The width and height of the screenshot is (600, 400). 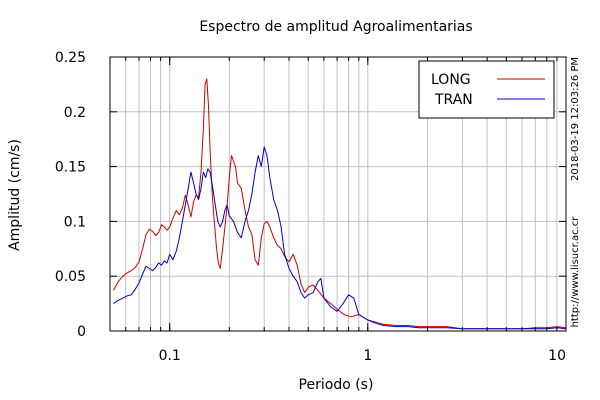 I want to click on x-axis-label: Periodo (s), so click(x=336, y=385).